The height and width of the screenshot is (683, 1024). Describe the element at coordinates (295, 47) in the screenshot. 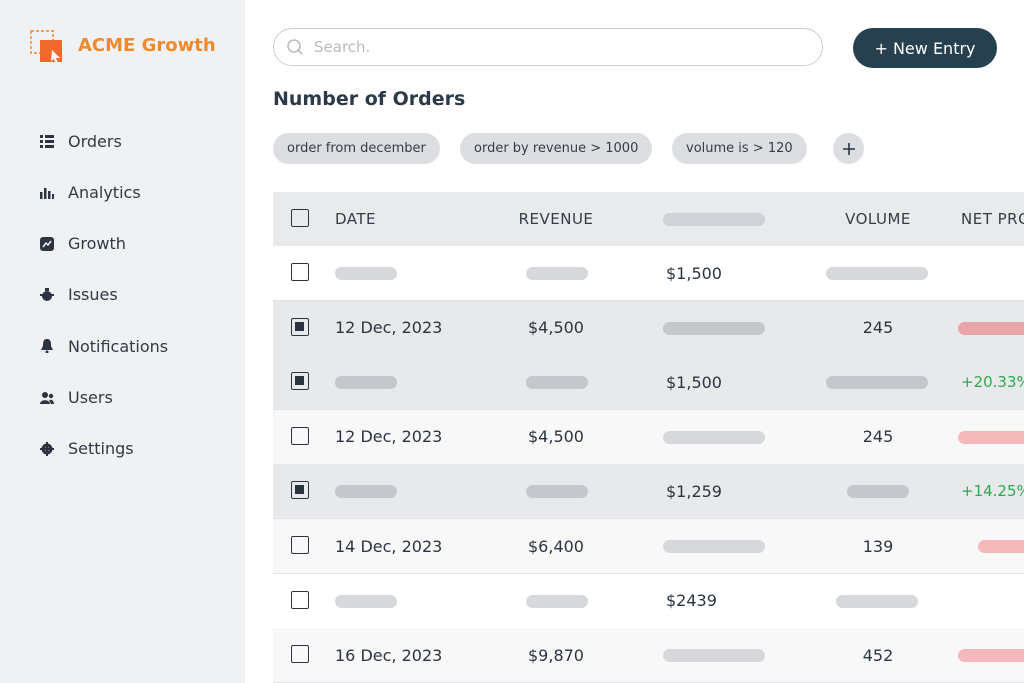

I see `search-icon` at that location.